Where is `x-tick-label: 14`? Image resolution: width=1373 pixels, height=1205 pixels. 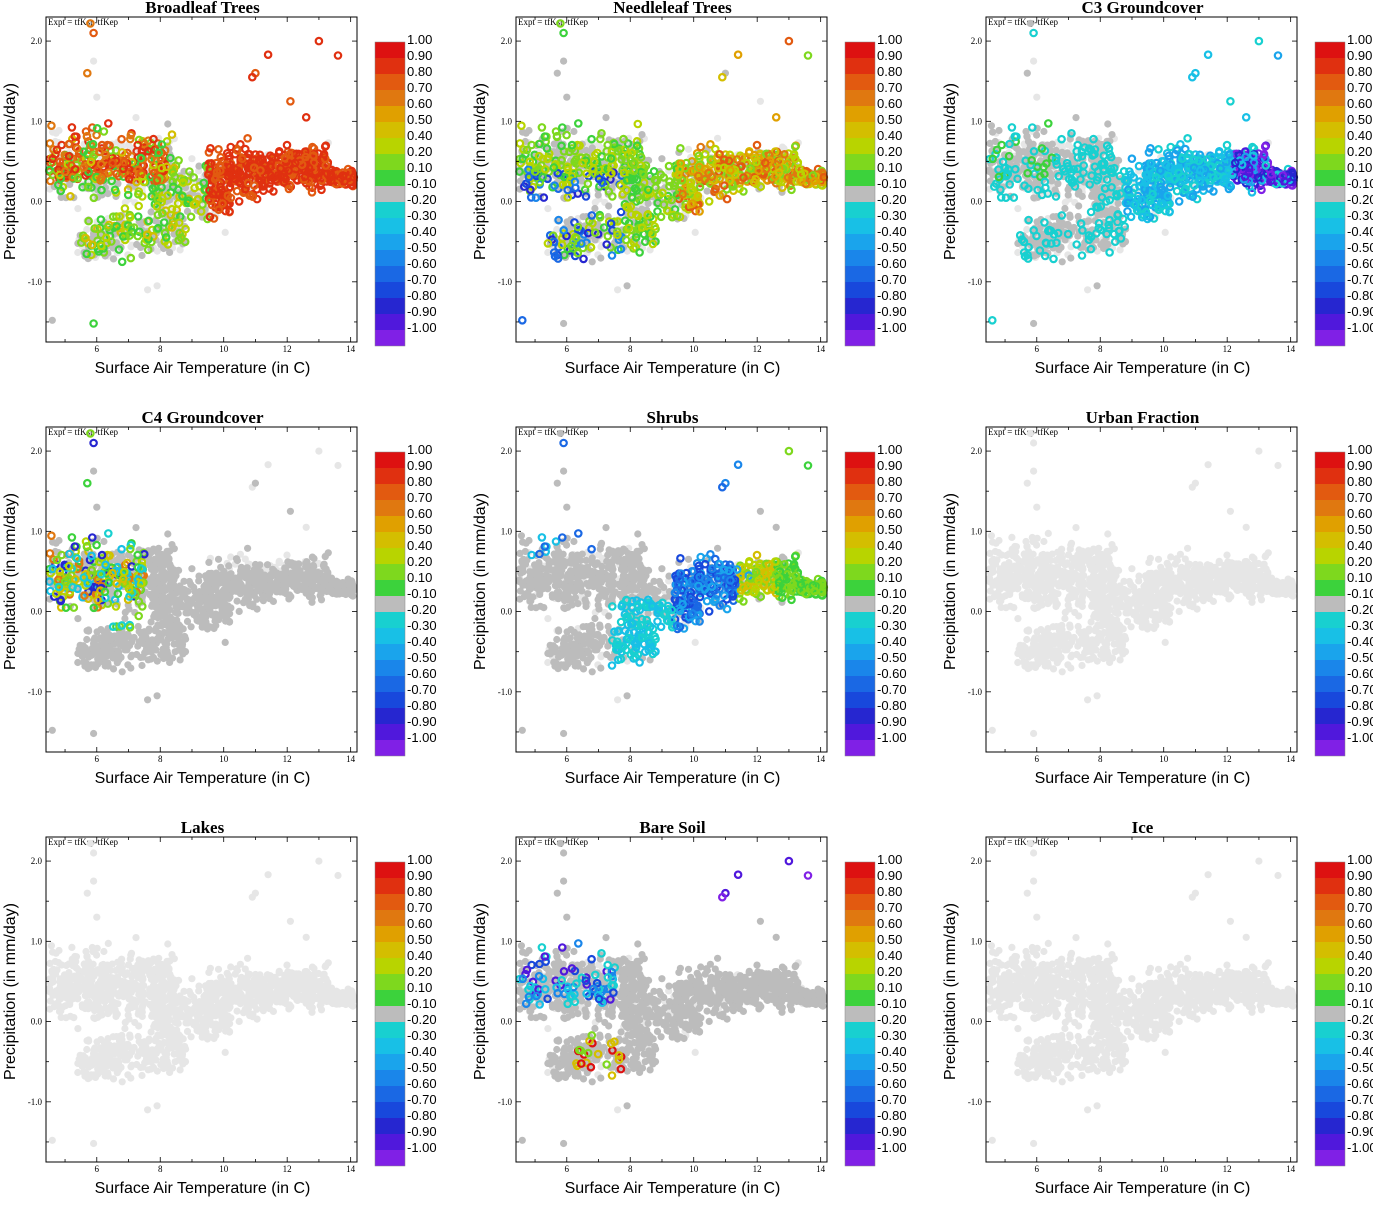
x-tick-label: 14 is located at coordinates (821, 349).